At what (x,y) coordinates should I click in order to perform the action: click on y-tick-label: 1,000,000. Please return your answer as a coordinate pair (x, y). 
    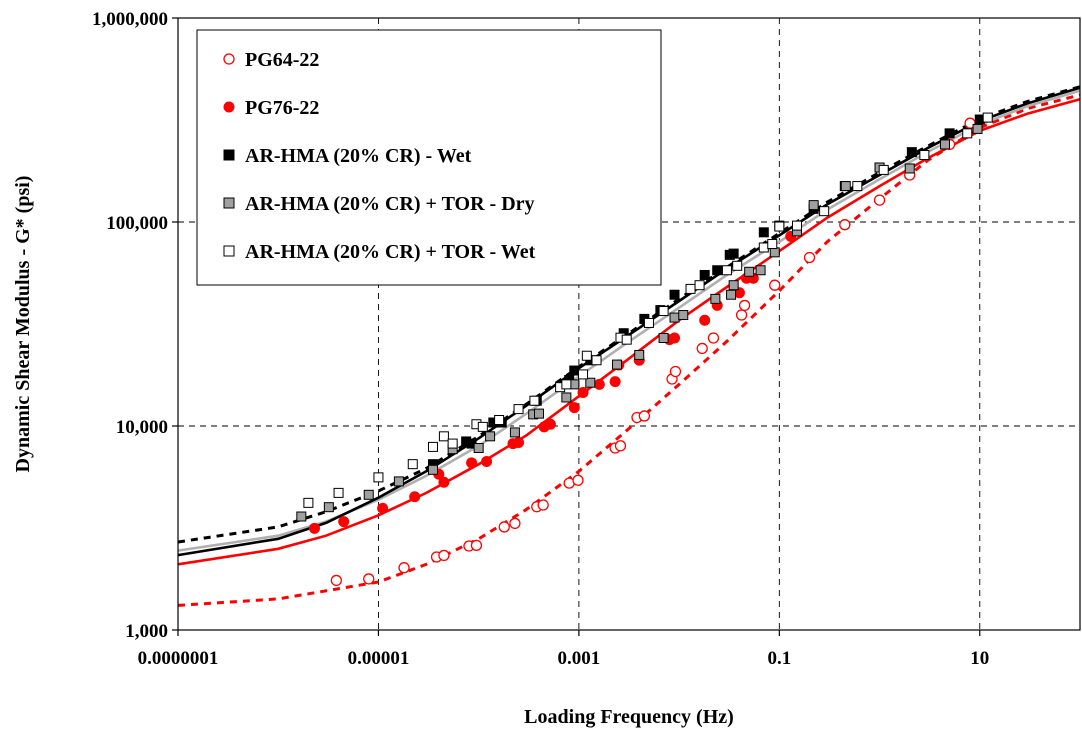
    Looking at the image, I should click on (130, 19).